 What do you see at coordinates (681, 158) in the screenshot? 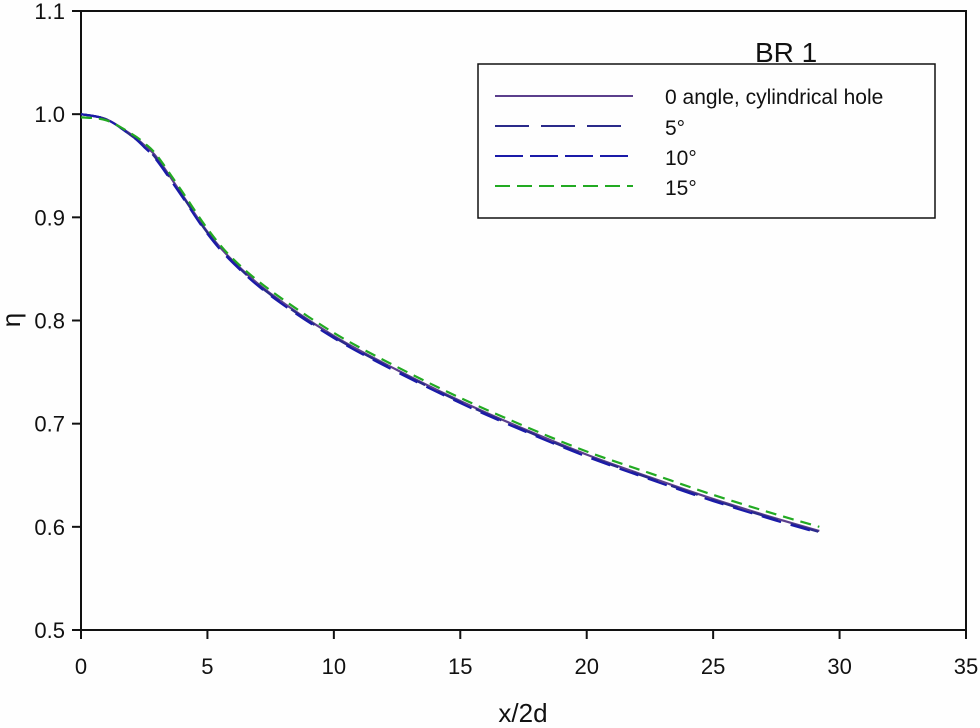
I see `legend-label-2: 10°` at bounding box center [681, 158].